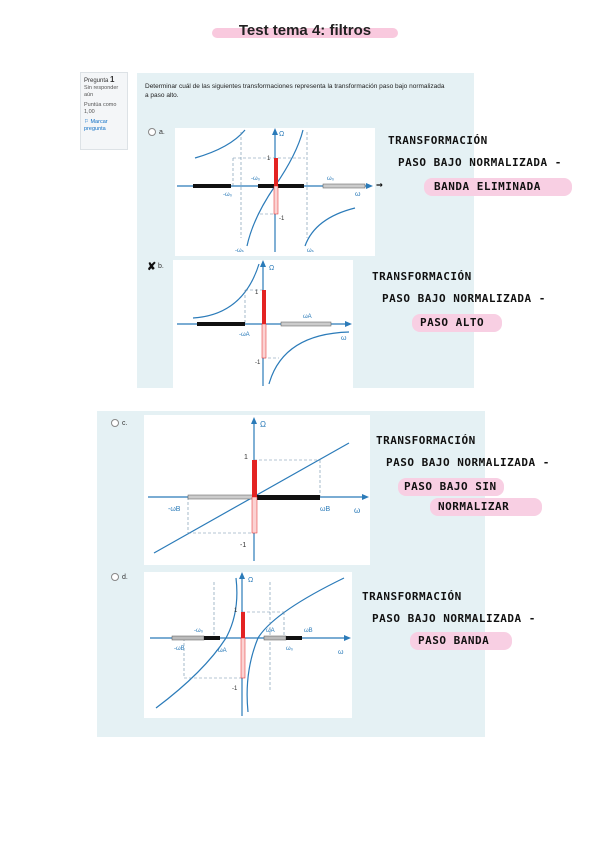 This screenshot has width=599, height=848. What do you see at coordinates (263, 324) in the screenshot?
I see `graph-option-b: Ω ω 1 -1 ωA -ωA` at bounding box center [263, 324].